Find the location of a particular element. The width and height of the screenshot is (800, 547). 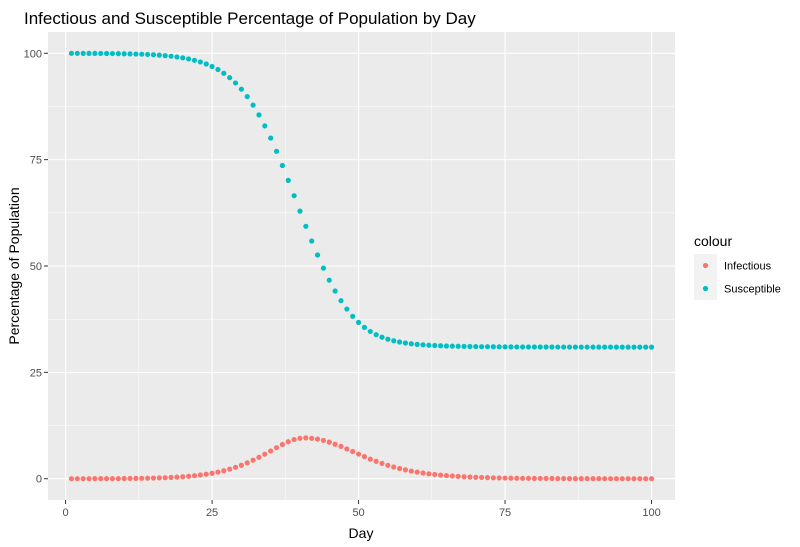

legend-title: colour is located at coordinates (713, 241).